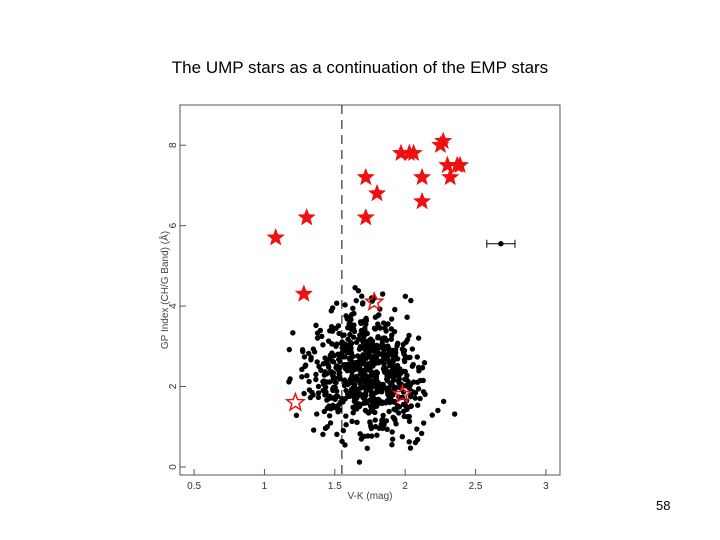 The height and width of the screenshot is (540, 720). What do you see at coordinates (368, 480) in the screenshot?
I see `x-axis-ticks: 0.5 1 1.5 2 2.5 3` at bounding box center [368, 480].